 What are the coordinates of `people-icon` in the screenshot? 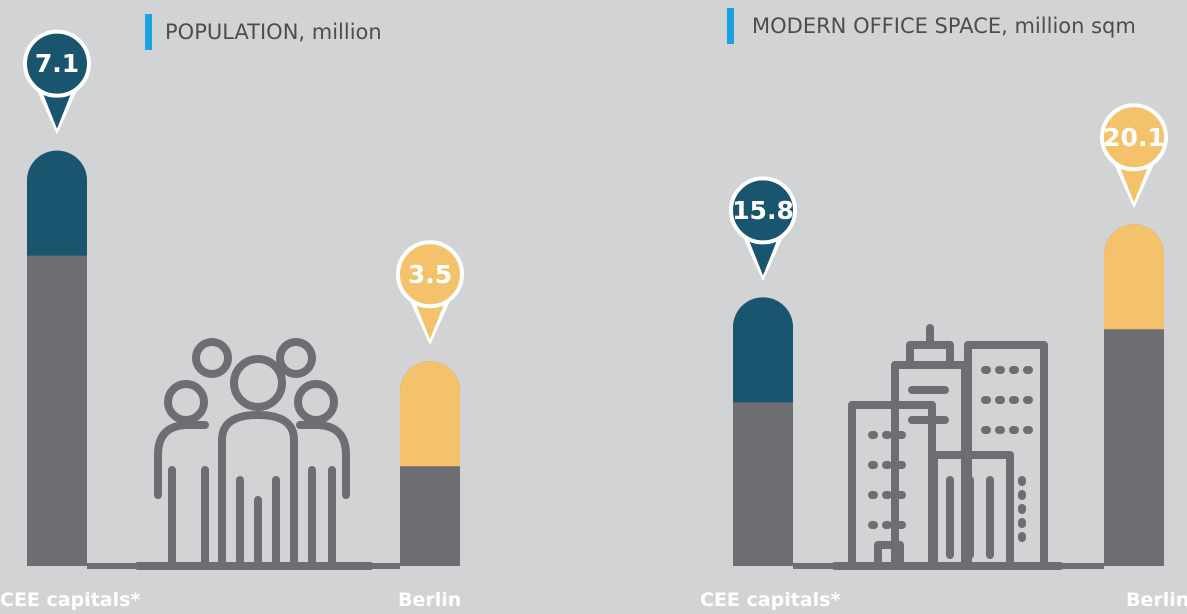 It's located at (254, 454).